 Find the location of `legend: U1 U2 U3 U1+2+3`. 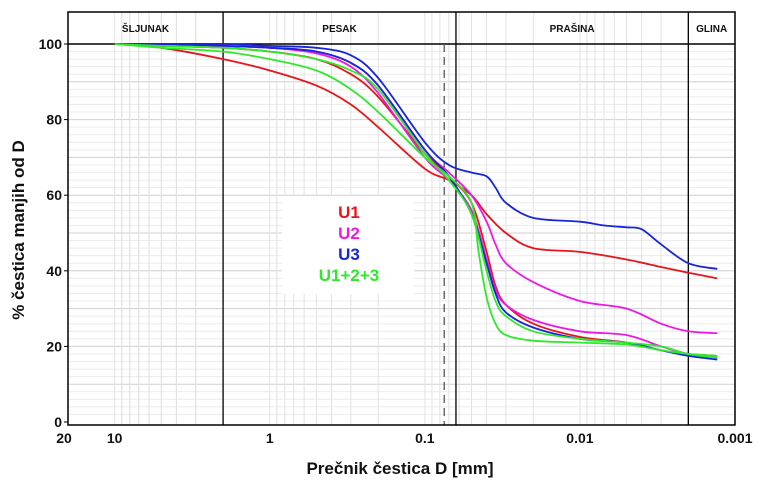

legend: U1 U2 U3 U1+2+3 is located at coordinates (348, 245).